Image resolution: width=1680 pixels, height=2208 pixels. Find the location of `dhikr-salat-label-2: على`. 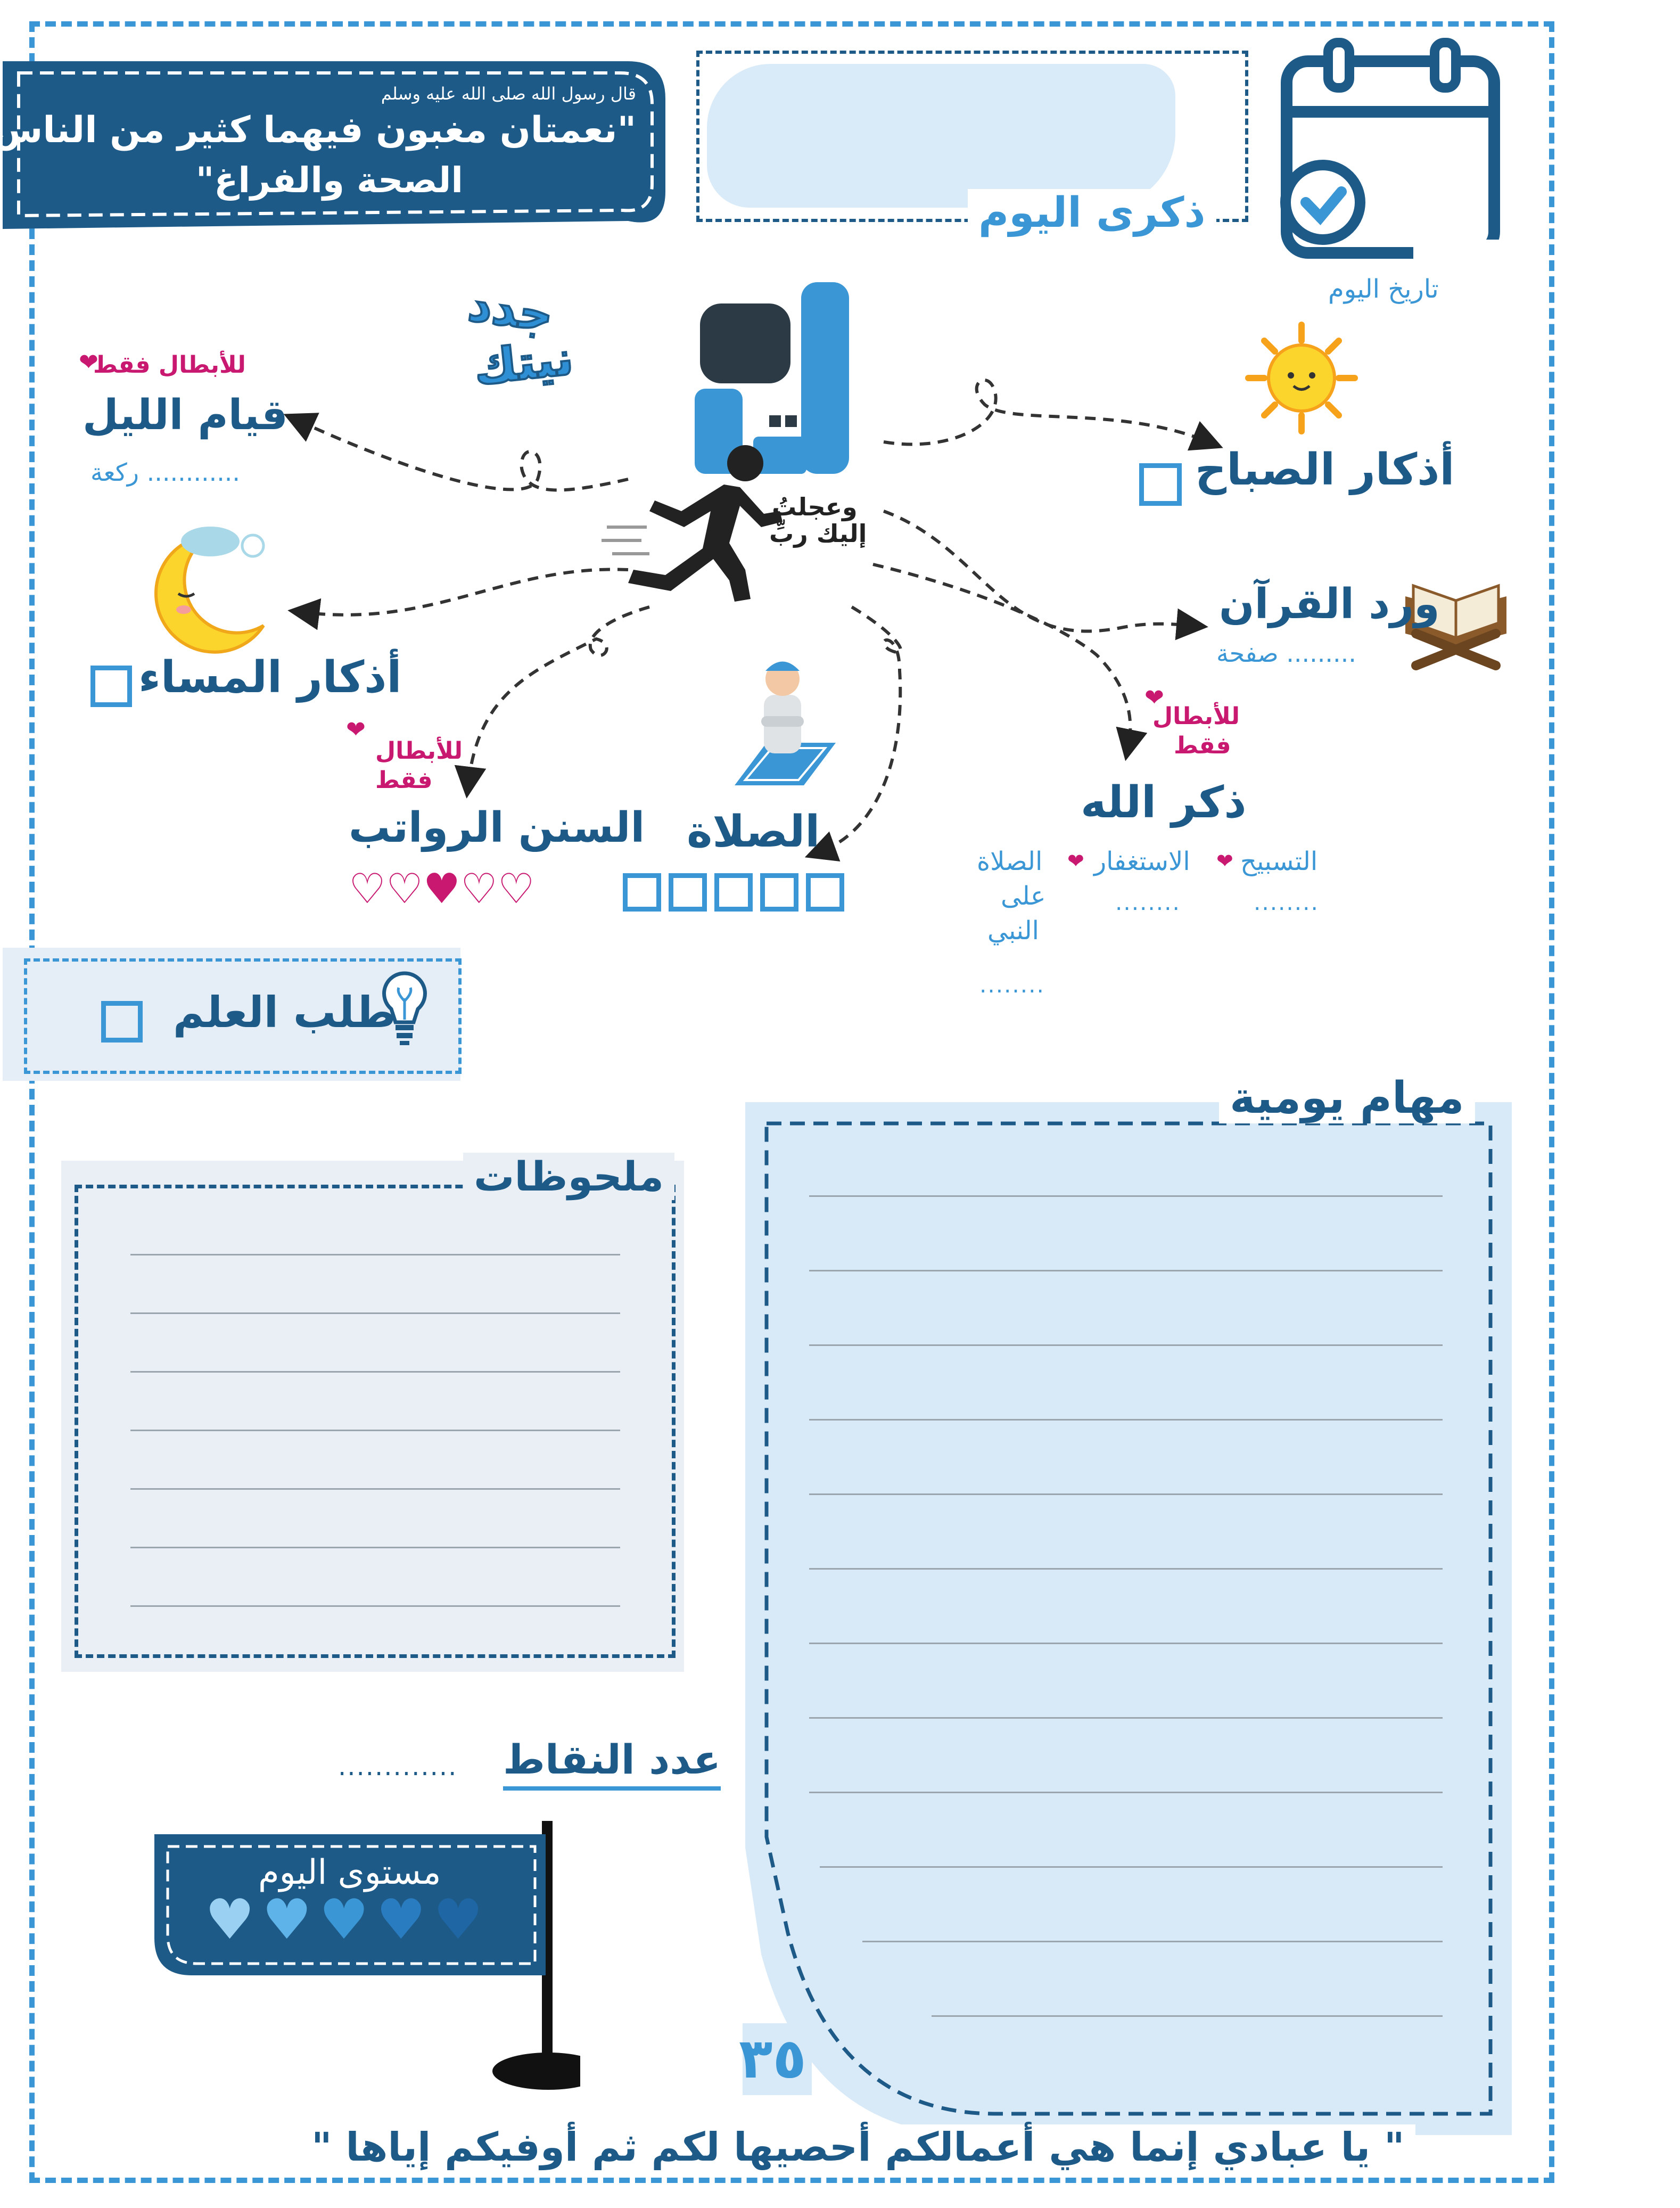

dhikr-salat-label-2: على is located at coordinates (1023, 896).